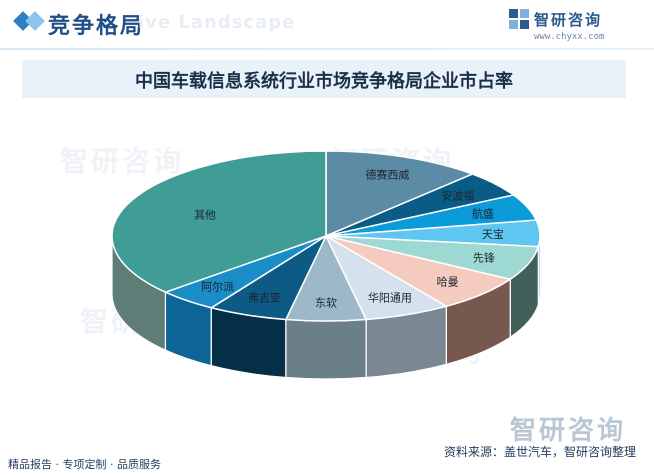  Describe the element at coordinates (327, 49) in the screenshot. I see `header-divider` at that location.